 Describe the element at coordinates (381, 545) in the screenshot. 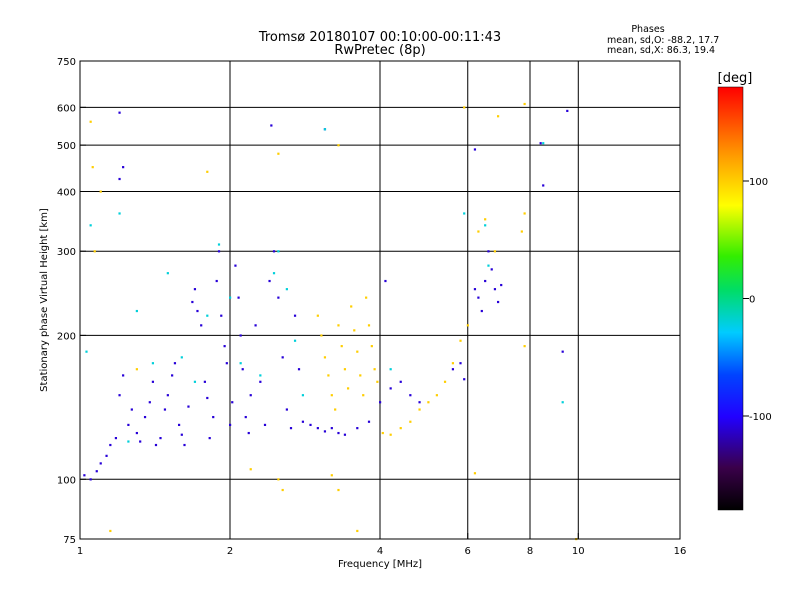

I see `x-ticks: 1 2 4 6 8 10 16` at that location.